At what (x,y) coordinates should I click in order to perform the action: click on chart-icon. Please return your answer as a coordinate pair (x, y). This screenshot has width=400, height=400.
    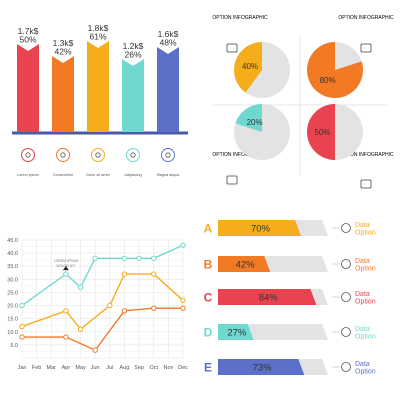
    Looking at the image, I should click on (346, 264).